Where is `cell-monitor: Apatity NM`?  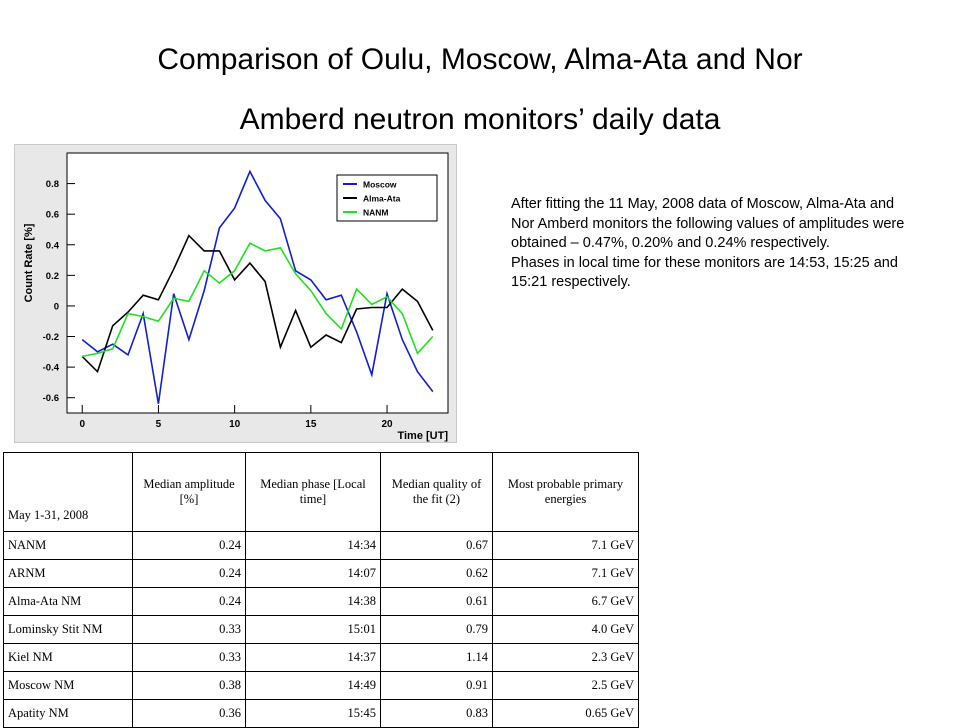 cell-monitor: Apatity NM is located at coordinates (68, 713).